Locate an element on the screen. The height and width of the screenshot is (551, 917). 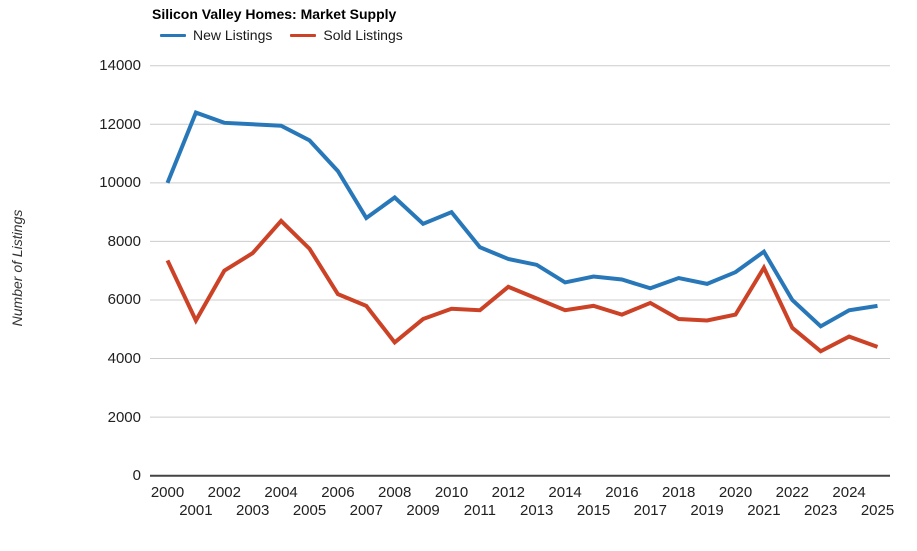
x-tick-label: 2001 is located at coordinates (196, 510).